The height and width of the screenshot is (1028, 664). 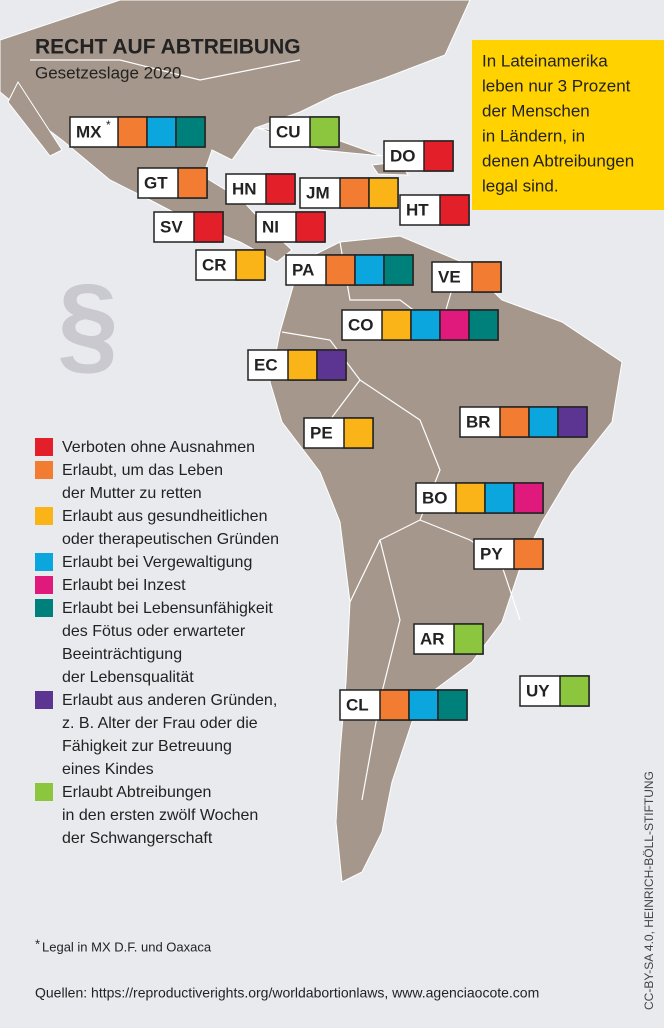 What do you see at coordinates (137, 838) in the screenshot?
I see `legend-label: der Schwangerschaft` at bounding box center [137, 838].